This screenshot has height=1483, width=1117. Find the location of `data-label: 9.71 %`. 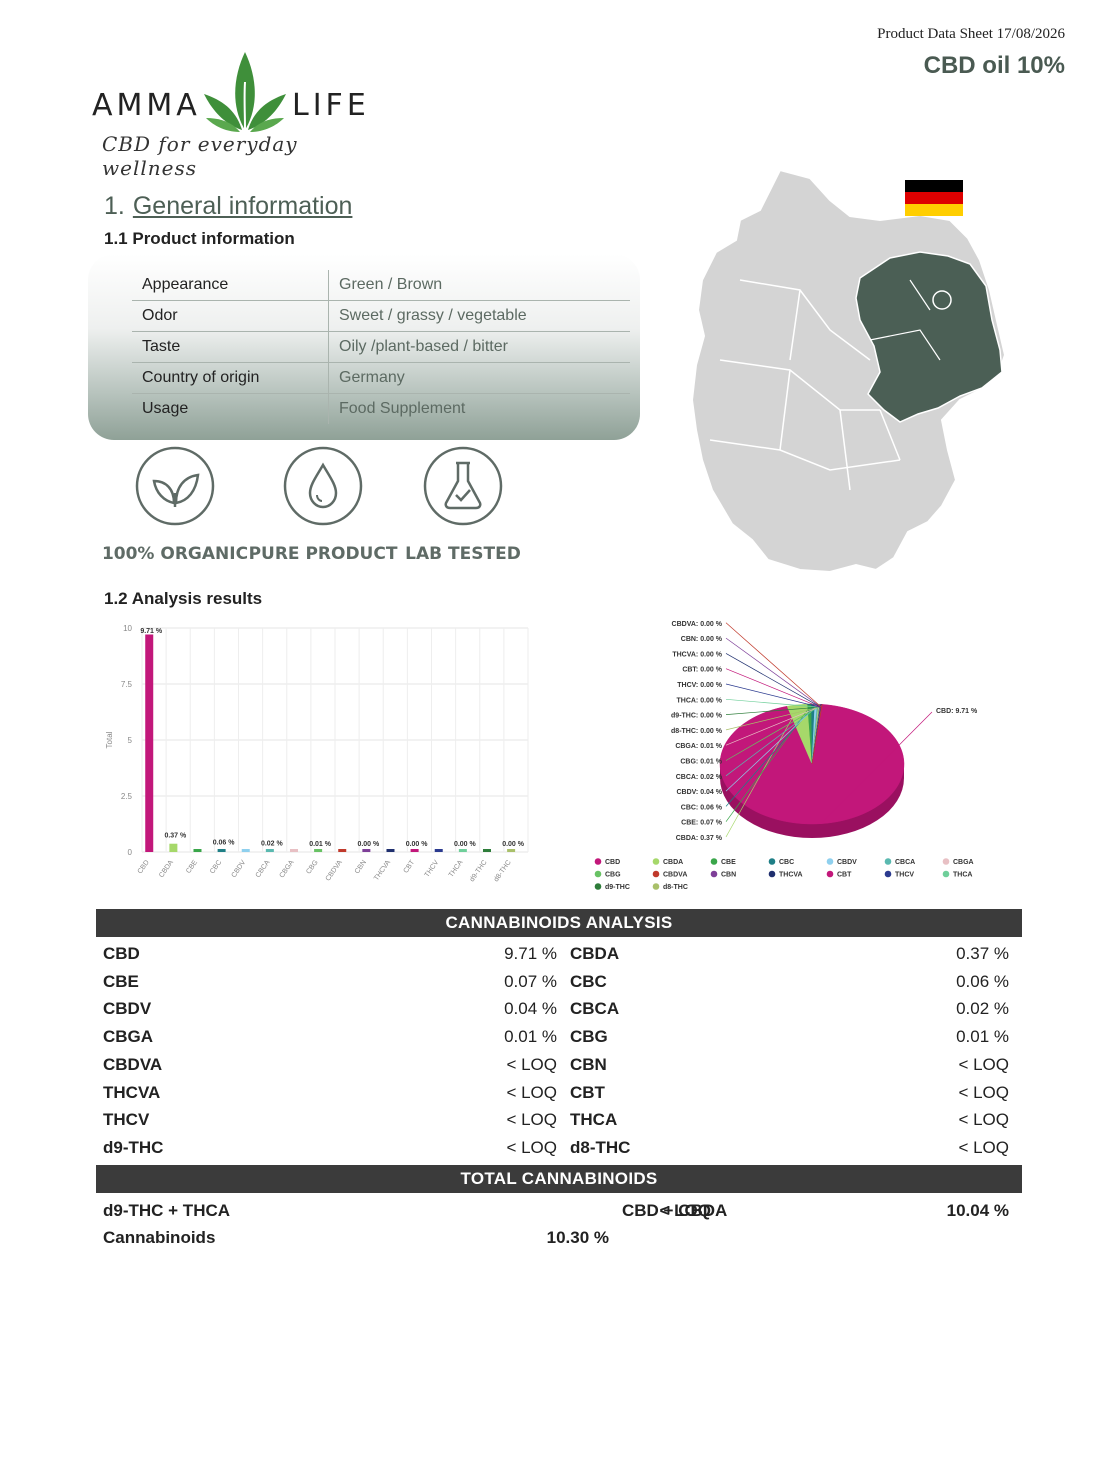

data-label: 9.71 % is located at coordinates (151, 631).